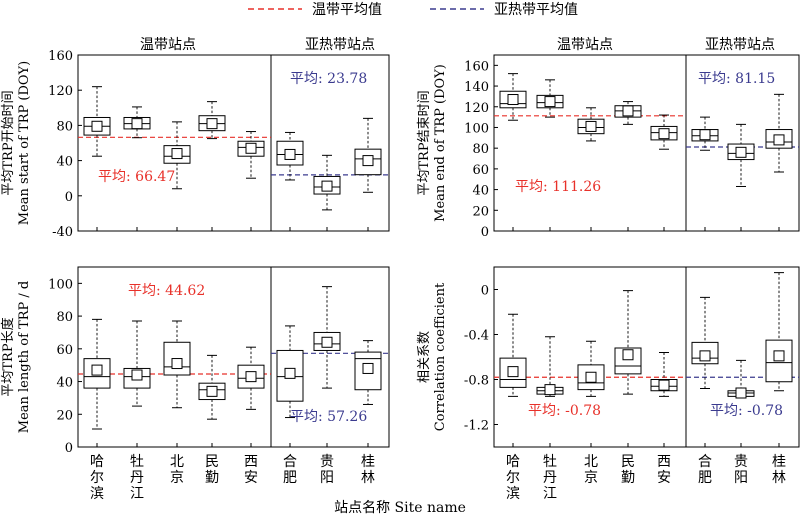 The height and width of the screenshot is (519, 800). Describe the element at coordinates (736, 79) in the screenshot. I see `subtropical-mean-annotation: 平均: 81.15` at that location.